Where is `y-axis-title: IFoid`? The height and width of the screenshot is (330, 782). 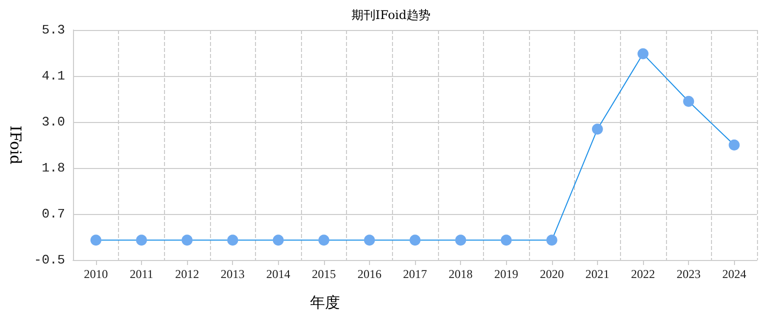
y-axis-title: IFoid is located at coordinates (15, 145).